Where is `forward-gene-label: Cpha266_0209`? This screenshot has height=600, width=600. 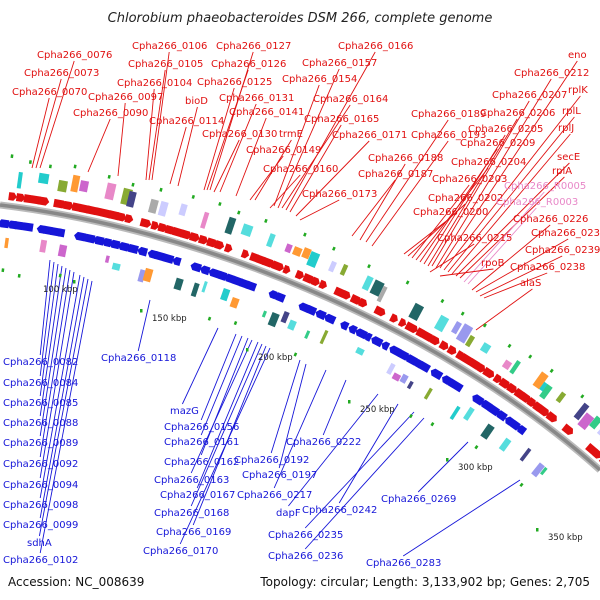 forward-gene-label: Cpha266_0209 is located at coordinates (497, 143).